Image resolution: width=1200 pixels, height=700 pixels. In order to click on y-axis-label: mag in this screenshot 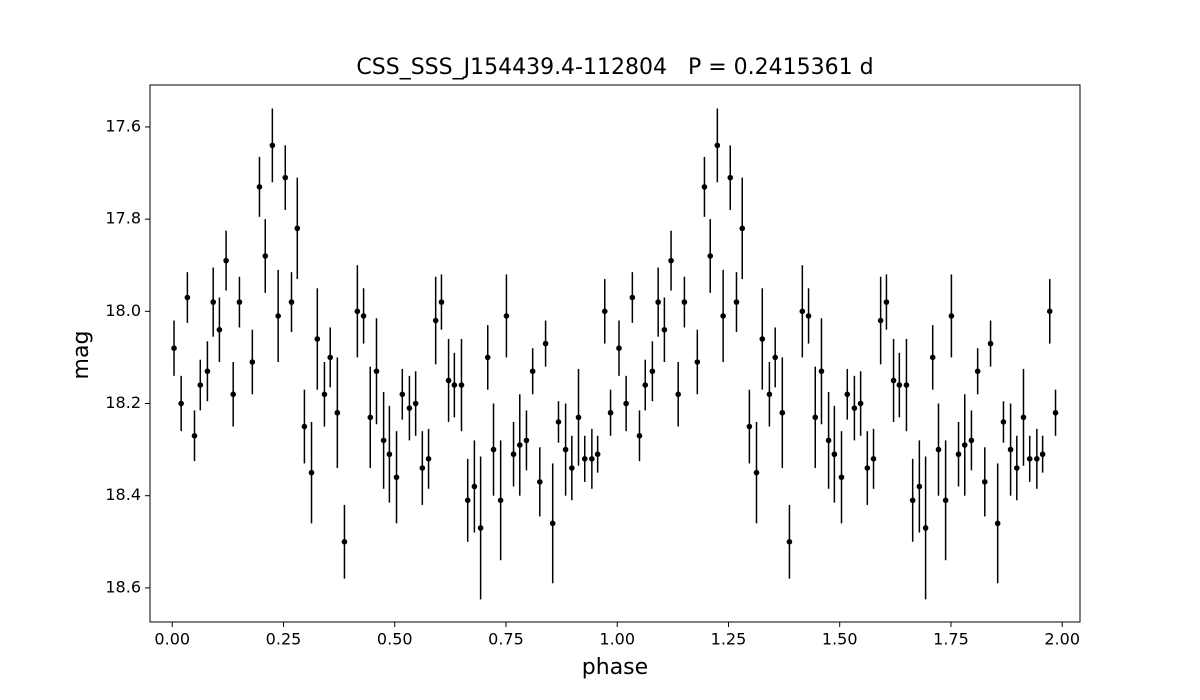, I will do `click(81, 355)`.